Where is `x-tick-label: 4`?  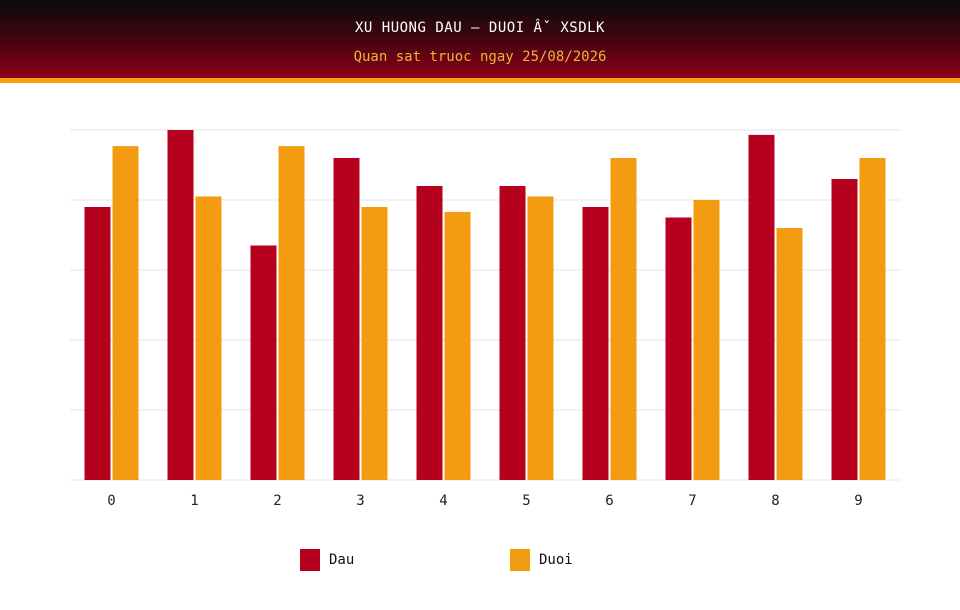
x-tick-label: 4 is located at coordinates (443, 501).